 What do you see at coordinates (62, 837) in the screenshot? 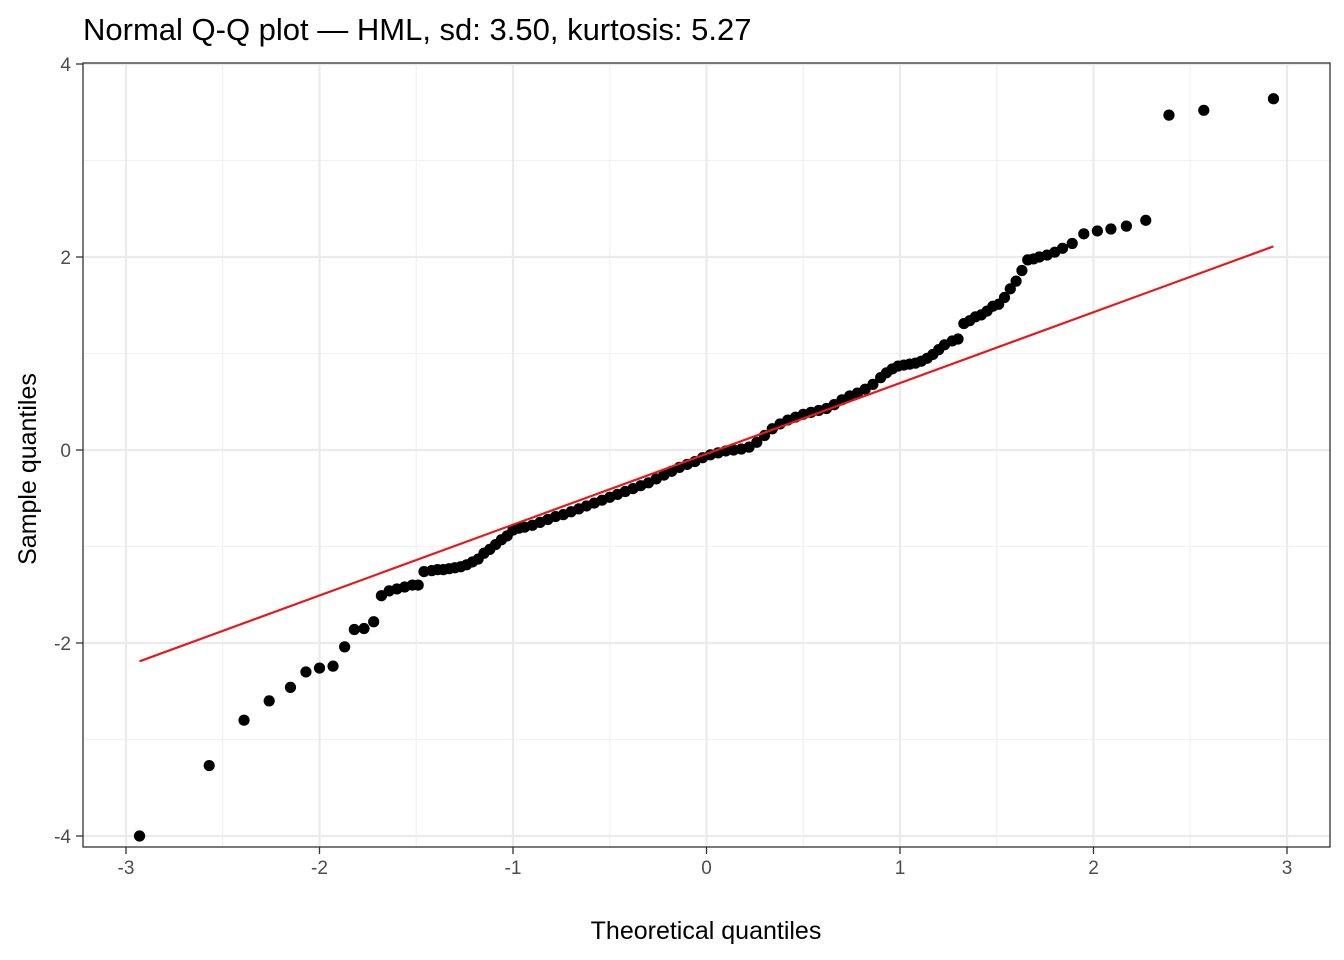
I see `y-tick-label: -4` at bounding box center [62, 837].